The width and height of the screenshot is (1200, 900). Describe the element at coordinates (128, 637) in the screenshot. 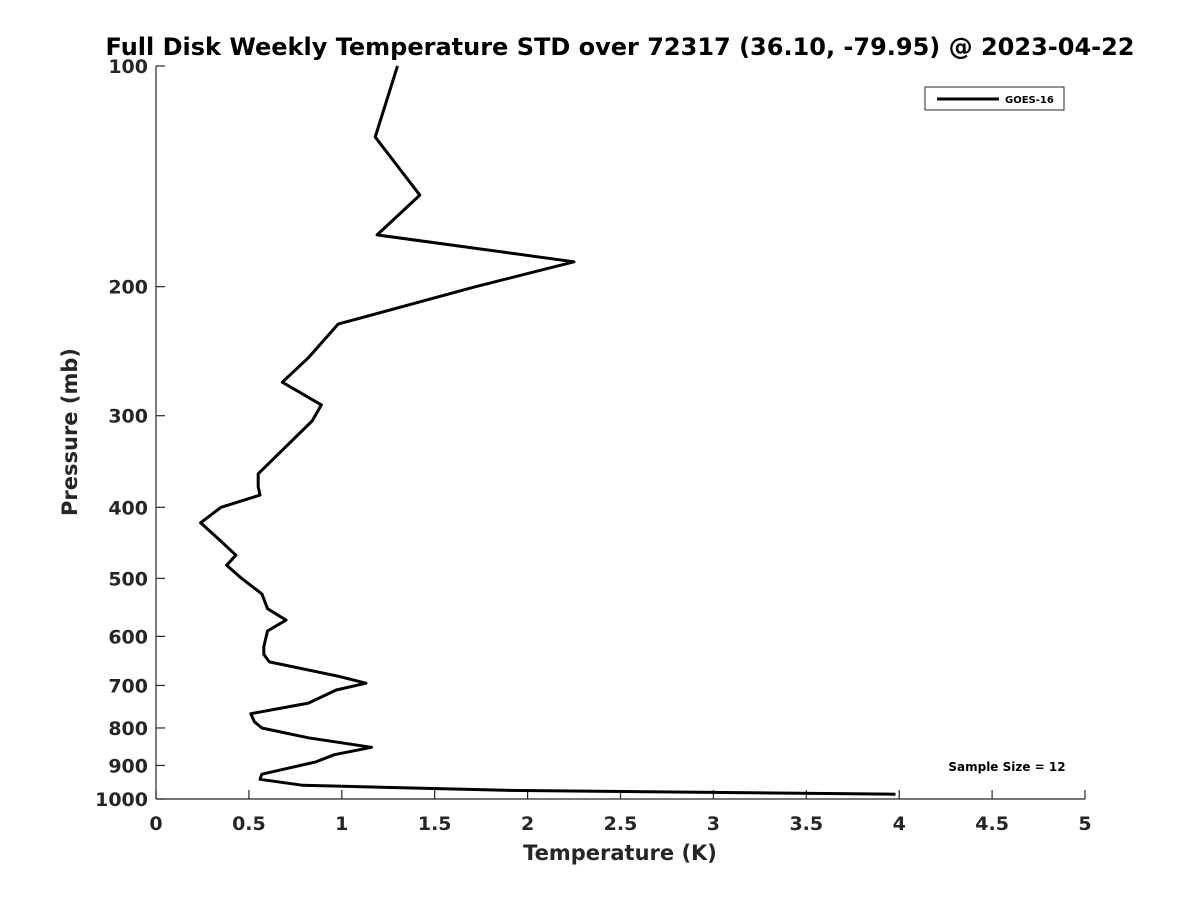

I see `y-tick-label: 600` at that location.